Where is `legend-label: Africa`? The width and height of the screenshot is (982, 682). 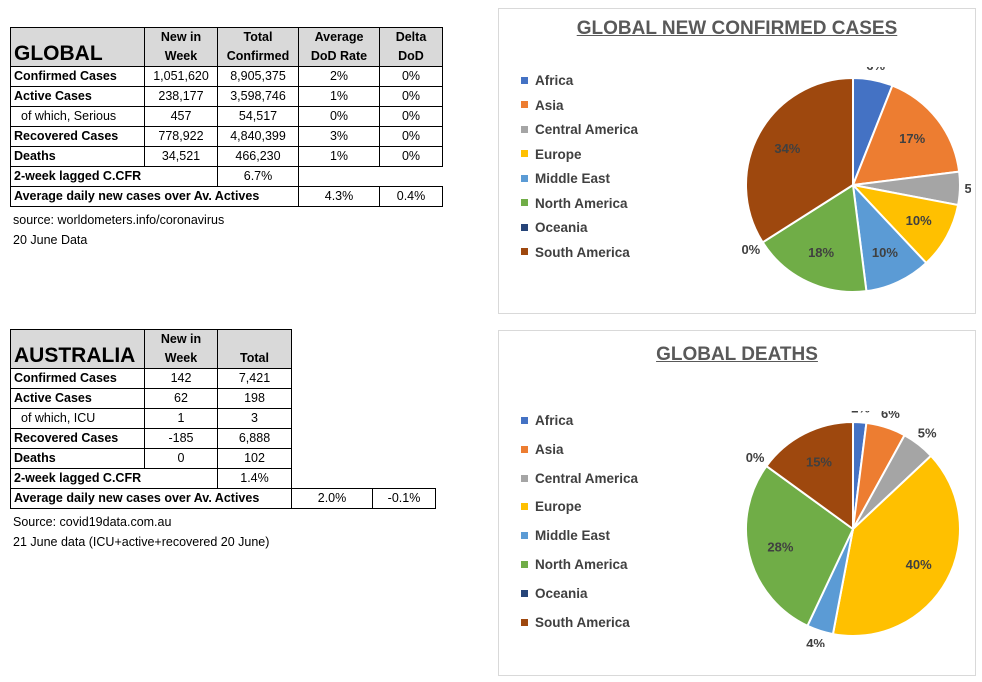 legend-label: Africa is located at coordinates (554, 80).